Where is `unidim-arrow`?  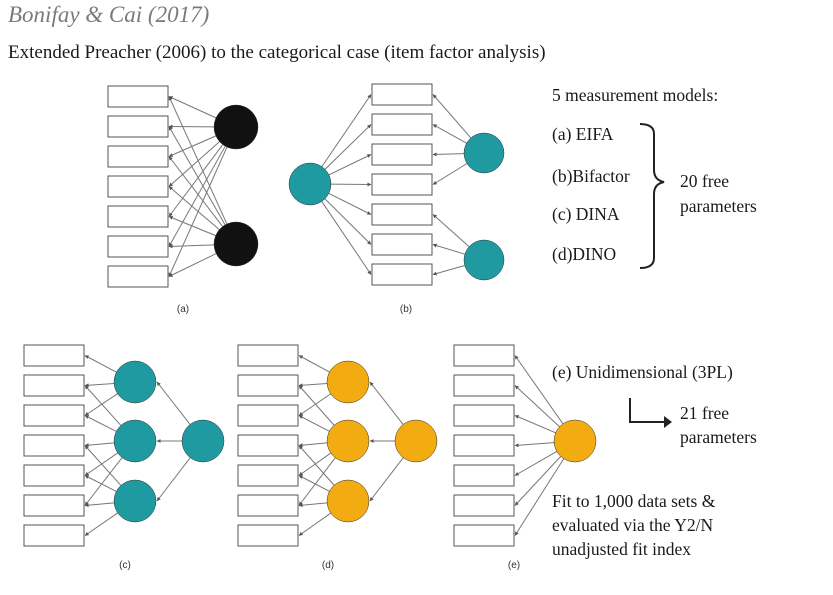
unidim-arrow is located at coordinates (646, 410).